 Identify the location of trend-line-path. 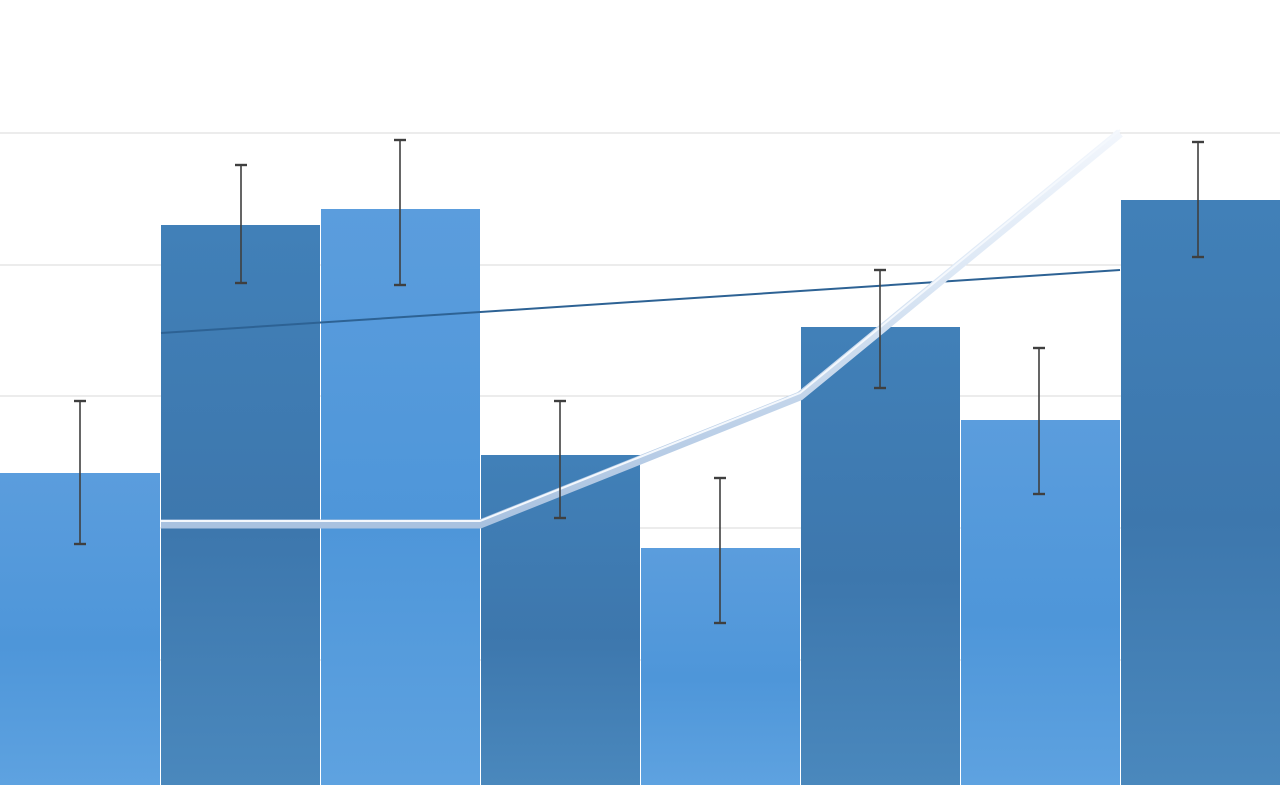
(640, 301).